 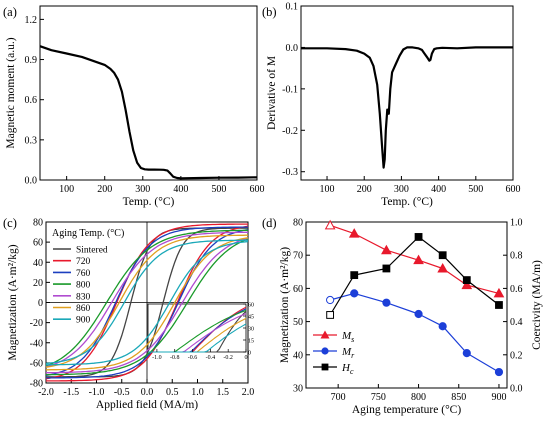 What do you see at coordinates (149, 202) in the screenshot?
I see `x-axis-label: Temp. (°C)` at bounding box center [149, 202].